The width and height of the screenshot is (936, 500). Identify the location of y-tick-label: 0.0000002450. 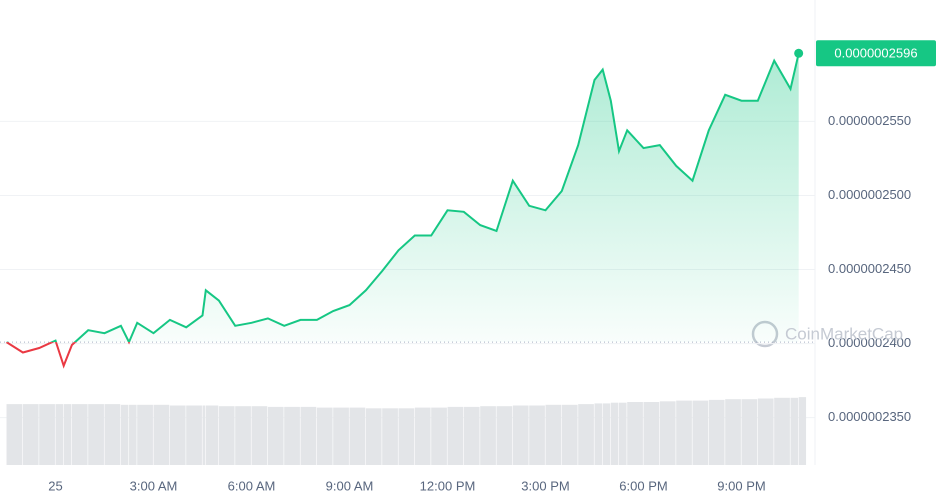
(869, 268).